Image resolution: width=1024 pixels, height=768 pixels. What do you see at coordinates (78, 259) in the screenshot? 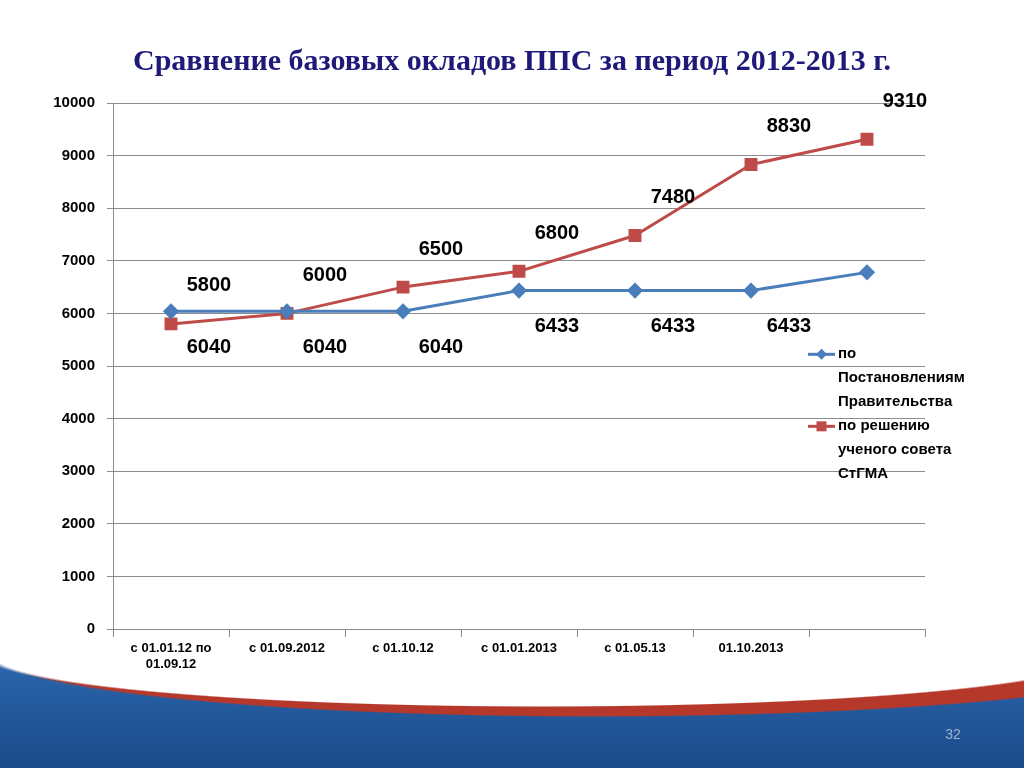
I see `y-tick-label: 7000` at bounding box center [78, 259].